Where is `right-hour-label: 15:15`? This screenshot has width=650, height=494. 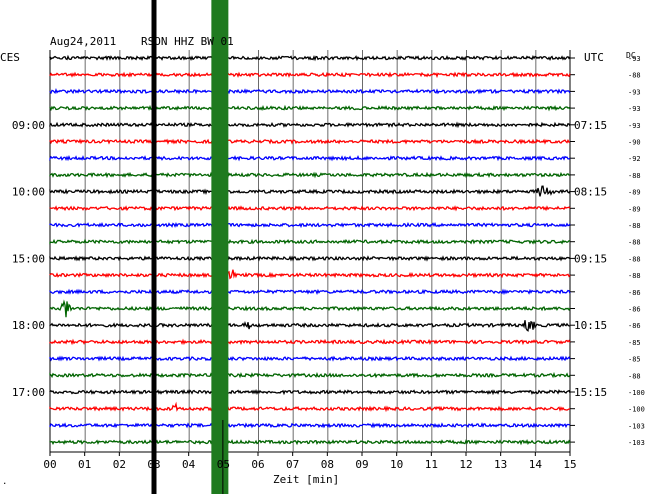 right-hour-label: 15:15 is located at coordinates (590, 392).